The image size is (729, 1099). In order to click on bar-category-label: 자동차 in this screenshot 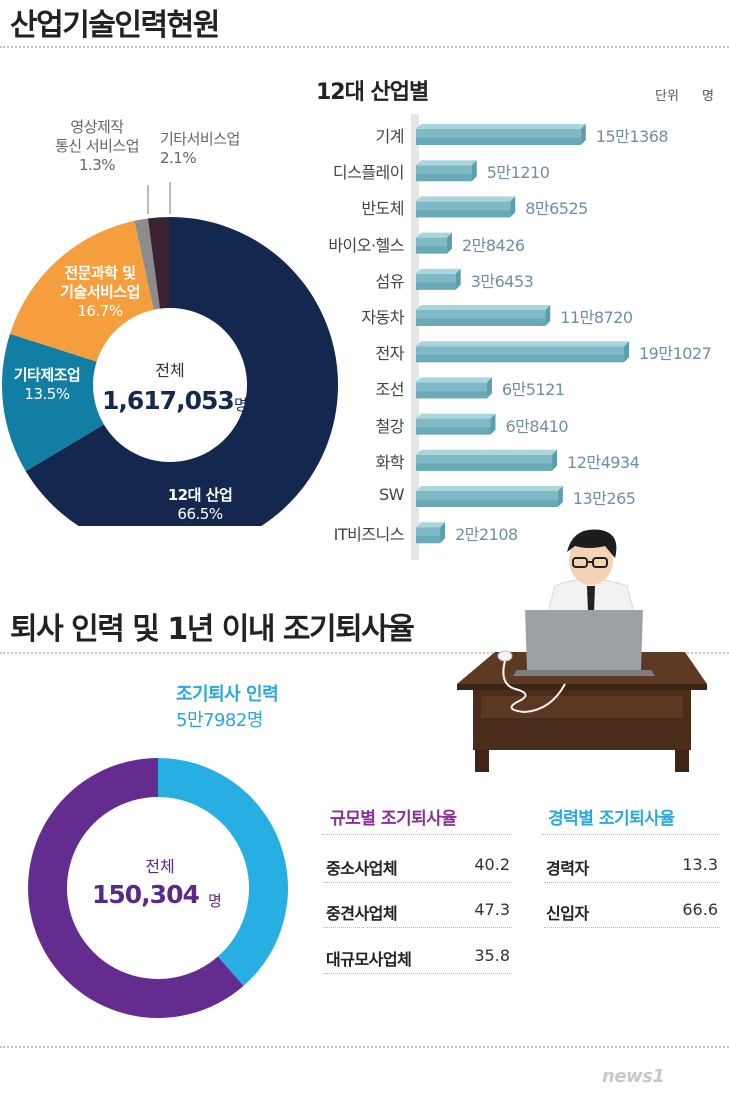, I will do `click(382, 317)`.